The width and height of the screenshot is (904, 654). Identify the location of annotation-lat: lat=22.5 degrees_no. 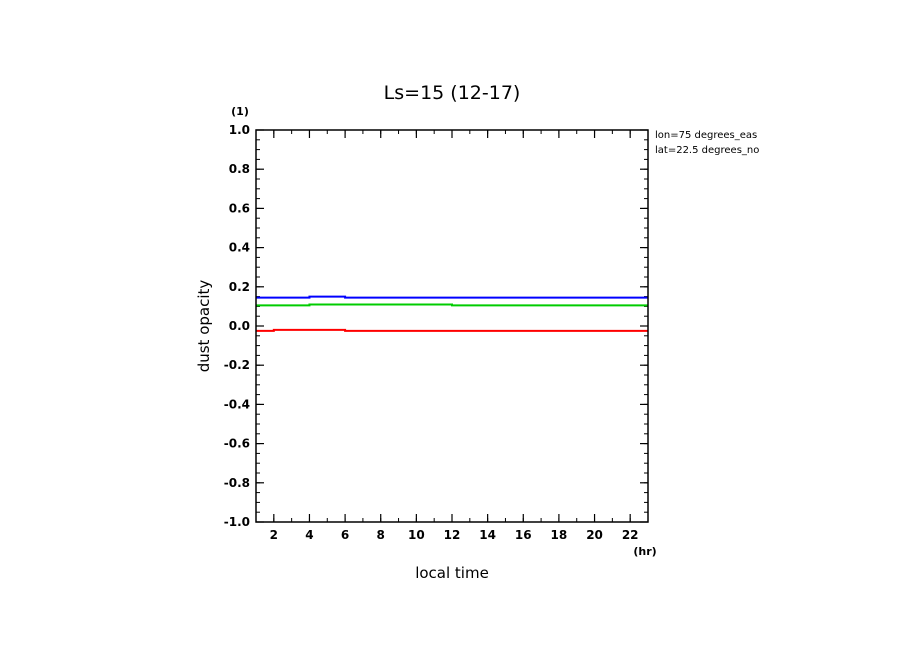
(707, 150).